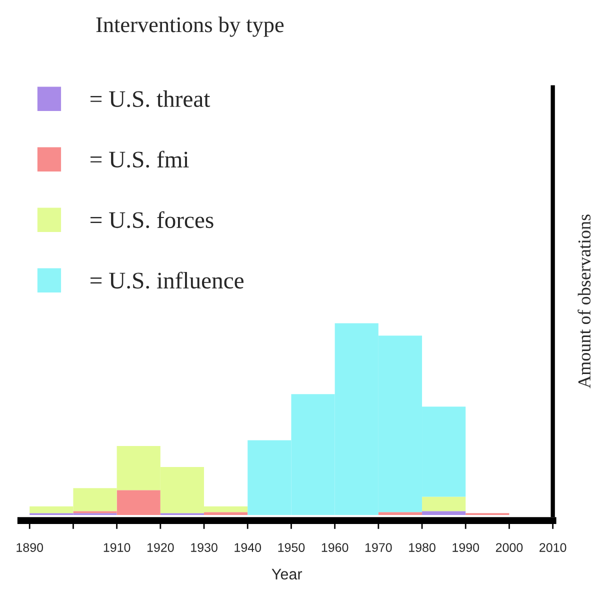 This screenshot has height=594, width=597. What do you see at coordinates (509, 547) in the screenshot?
I see `x-tick-label: 2000` at bounding box center [509, 547].